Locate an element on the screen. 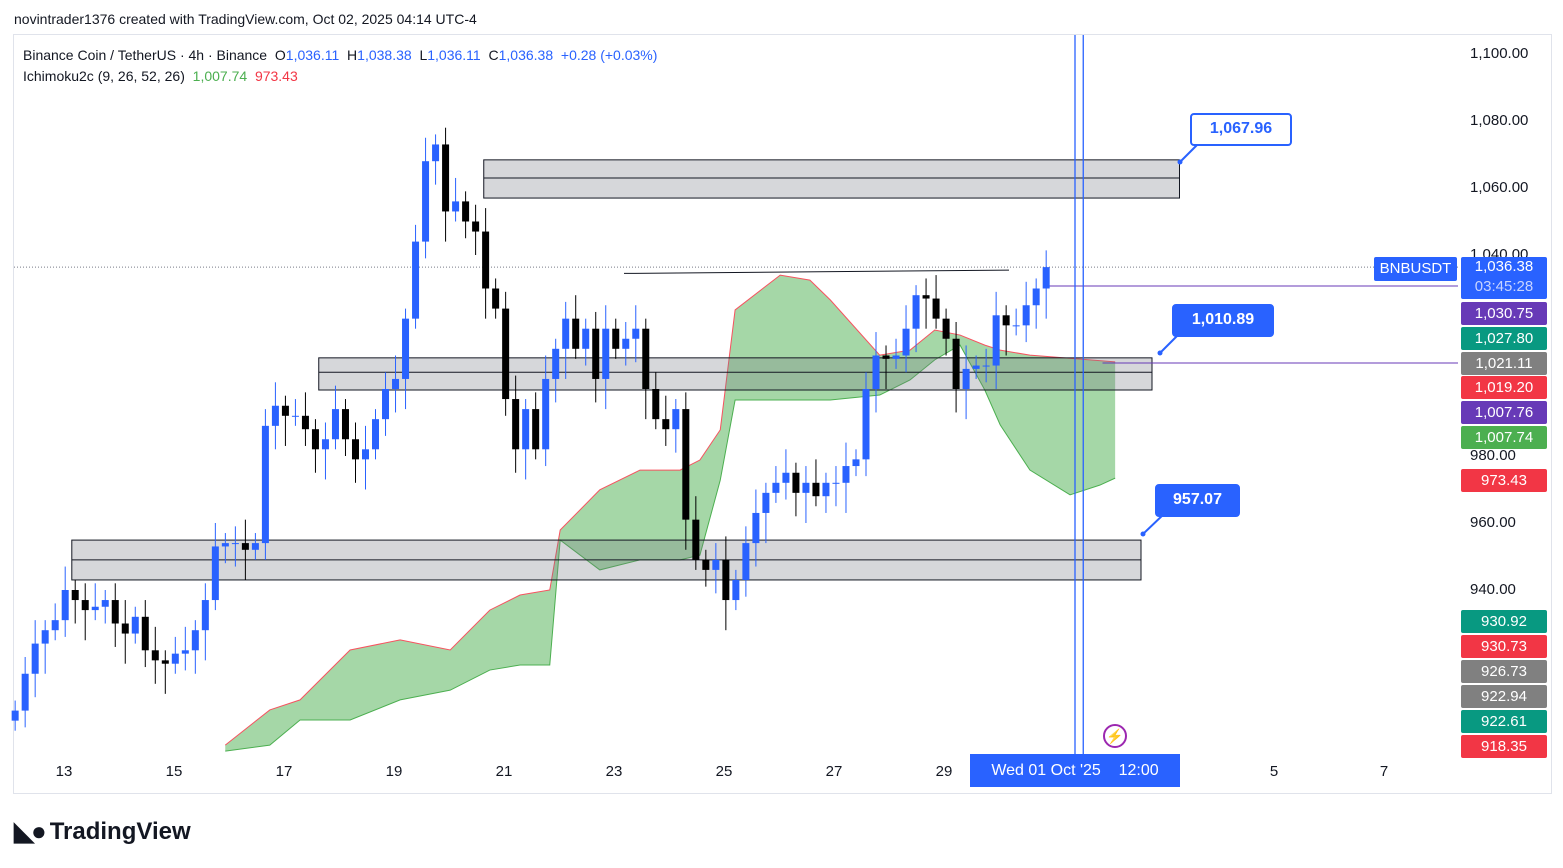  price-callout-middle: 1,010.89 is located at coordinates (1223, 320).